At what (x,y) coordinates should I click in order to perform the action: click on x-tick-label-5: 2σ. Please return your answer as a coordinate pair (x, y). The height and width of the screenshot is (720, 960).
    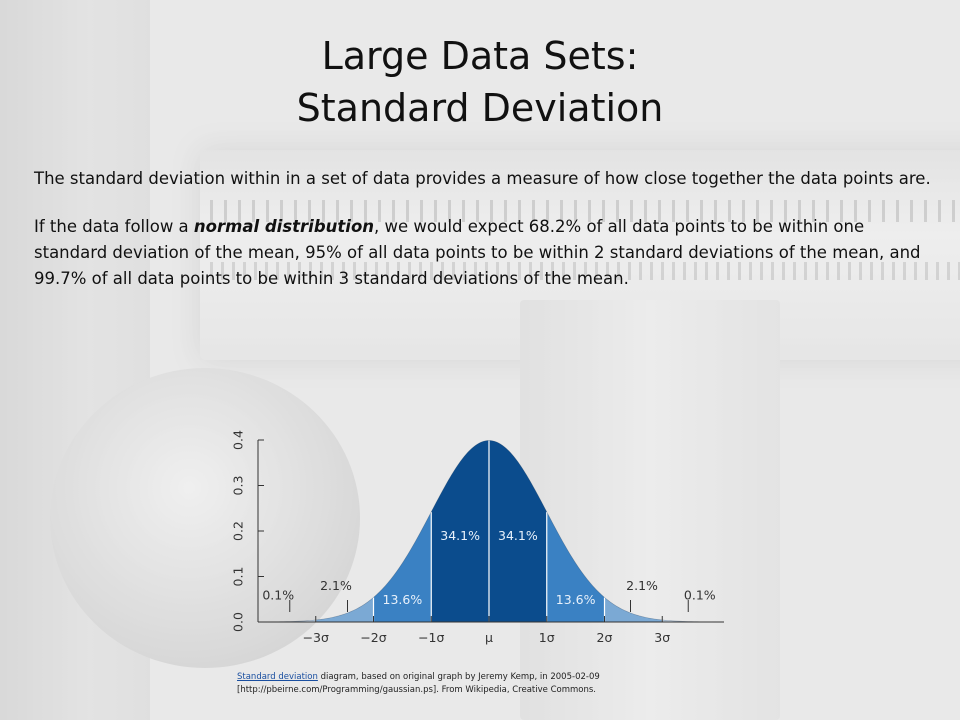
    Looking at the image, I should click on (605, 637).